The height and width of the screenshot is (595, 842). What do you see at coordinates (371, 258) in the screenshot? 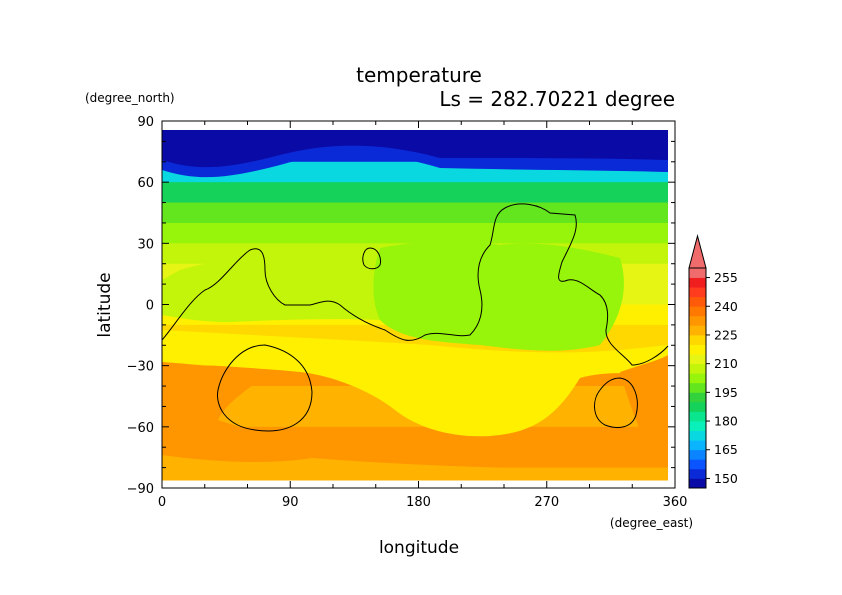
I see `small-island-contour` at bounding box center [371, 258].